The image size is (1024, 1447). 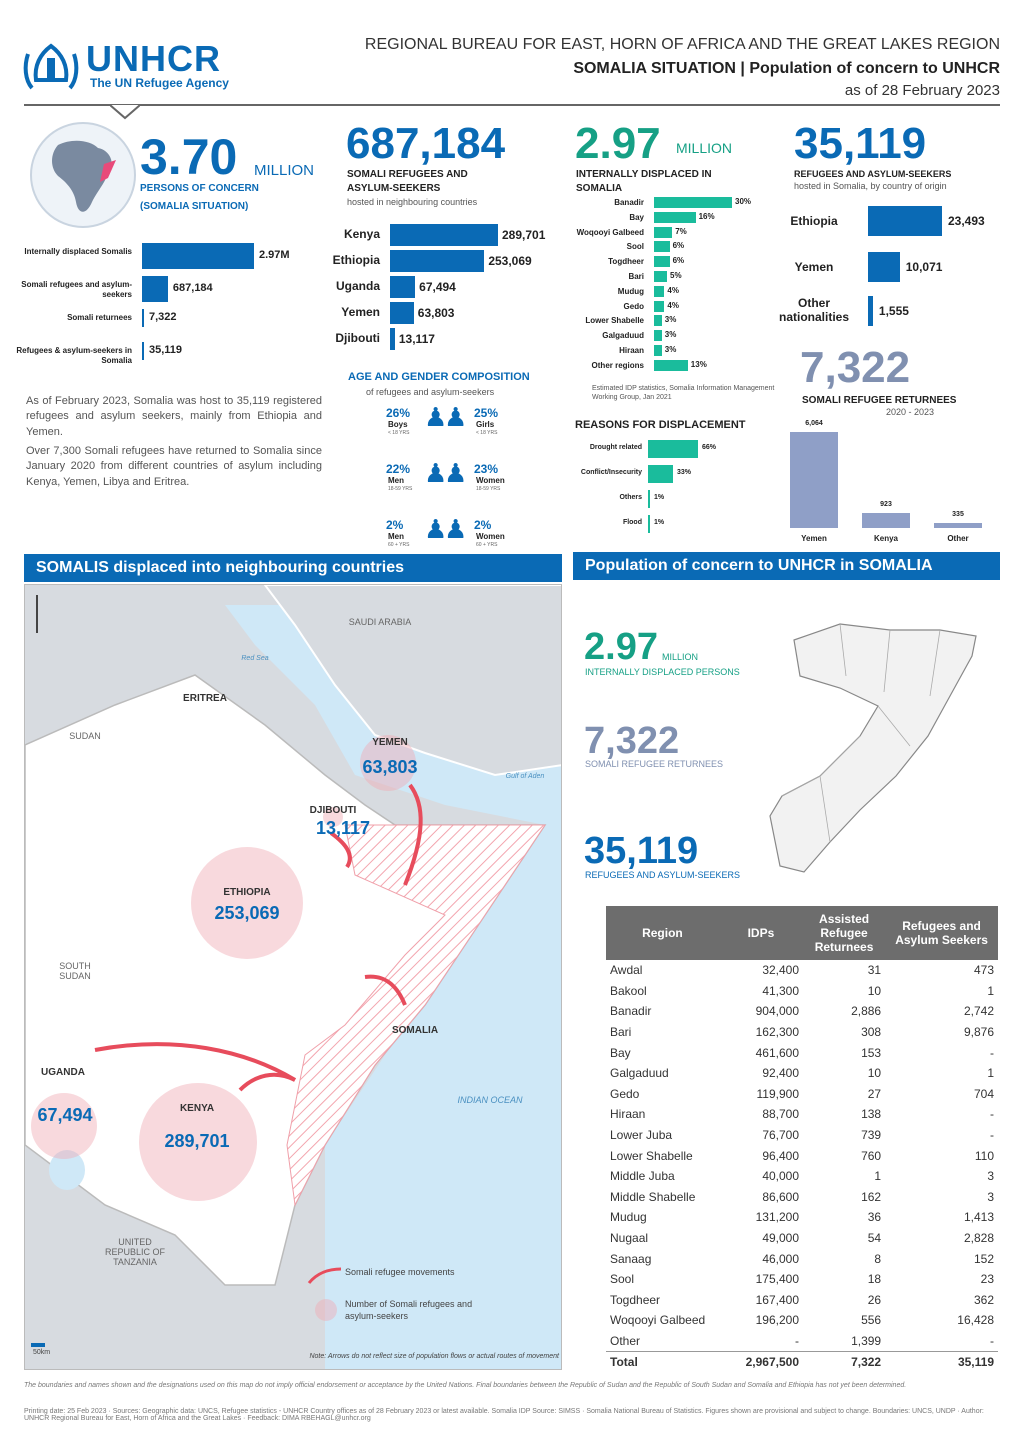 I want to click on col-idps: IDPs, so click(x=761, y=933).